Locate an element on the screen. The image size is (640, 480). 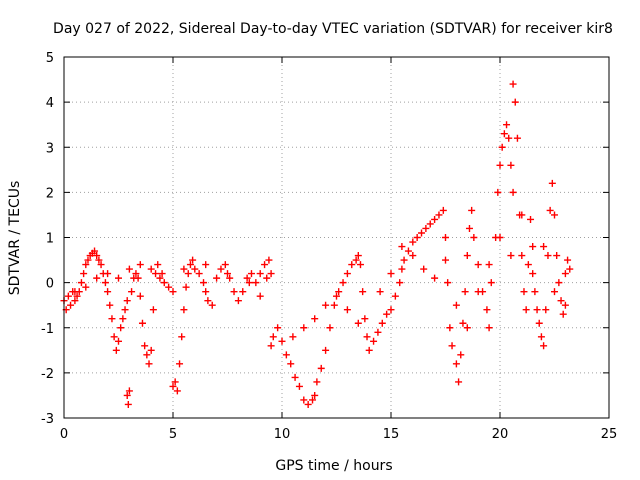
y-tick-label: -1 is located at coordinates (47, 329).